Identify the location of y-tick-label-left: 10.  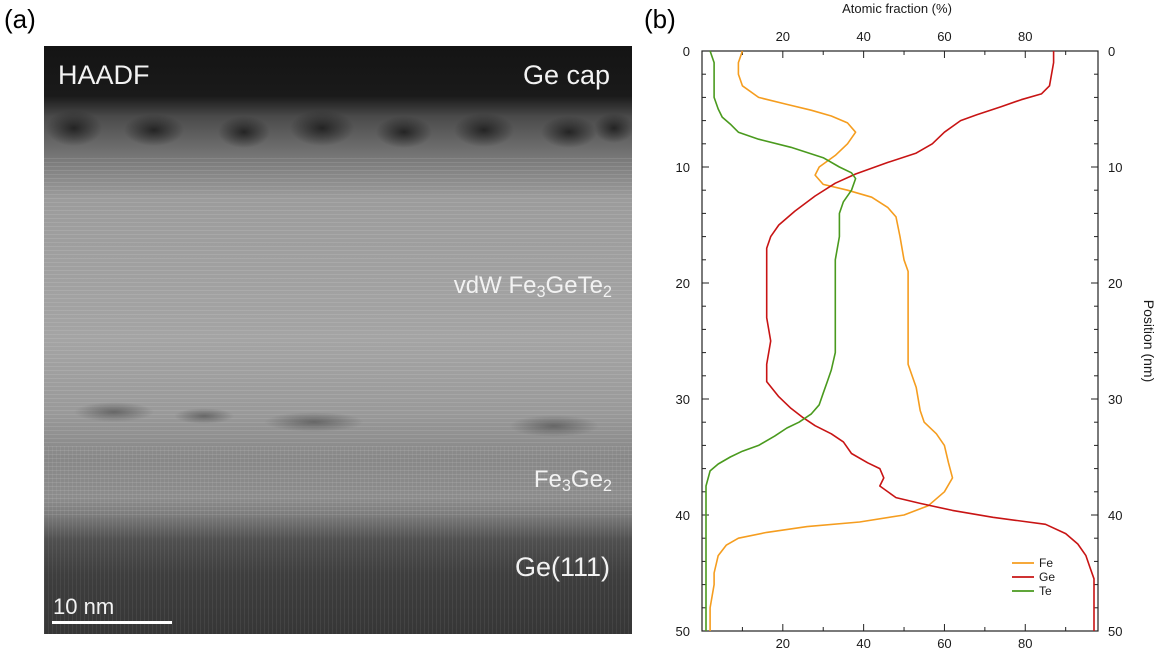
(683, 167).